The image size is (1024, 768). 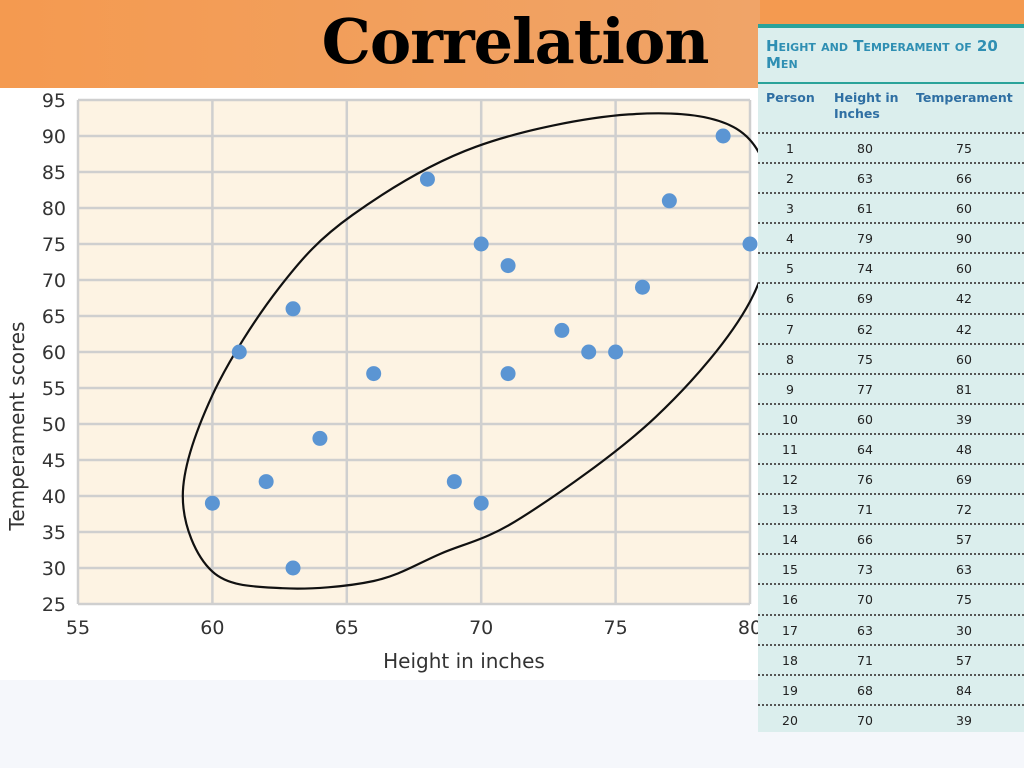 I want to click on table-row: 16 70 75, so click(x=891, y=598).